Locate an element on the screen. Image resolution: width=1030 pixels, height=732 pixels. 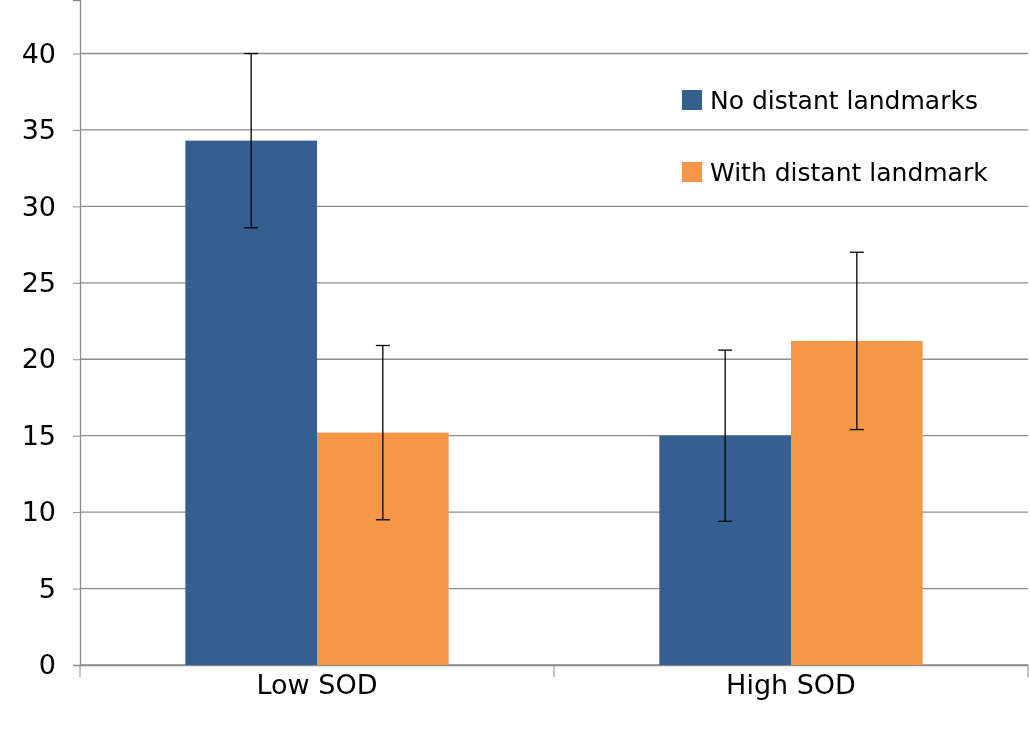
y-tick-label: 30 is located at coordinates (38, 206).